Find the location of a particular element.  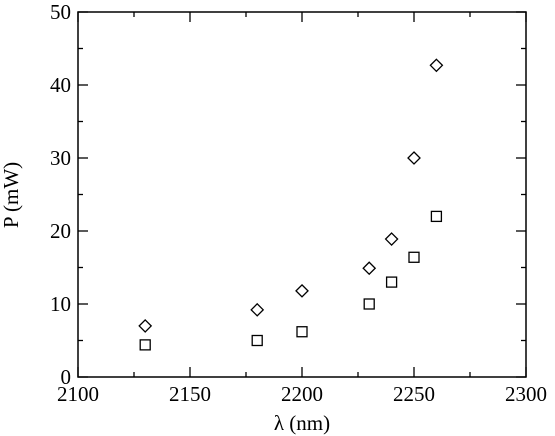

y-tick-label: 30 is located at coordinates (60, 158).